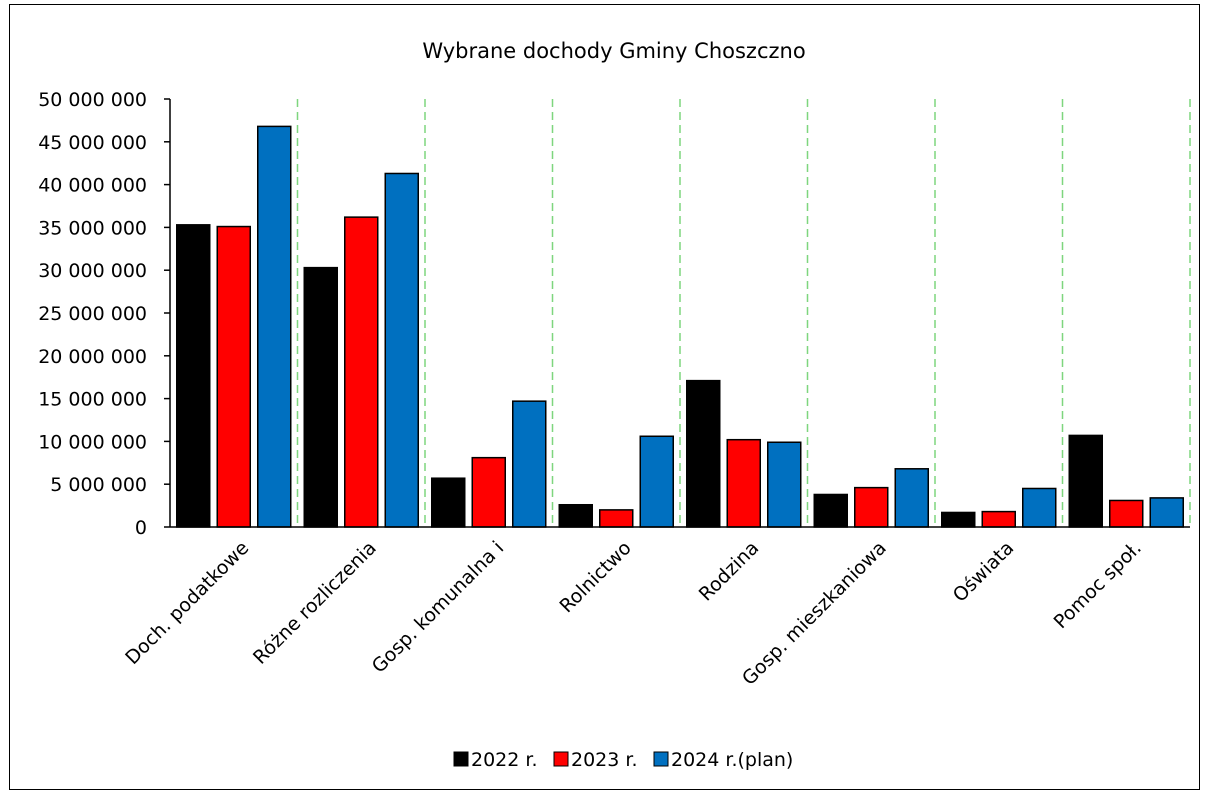  What do you see at coordinates (141, 528) in the screenshot?
I see `y-tick-label: 0` at bounding box center [141, 528].